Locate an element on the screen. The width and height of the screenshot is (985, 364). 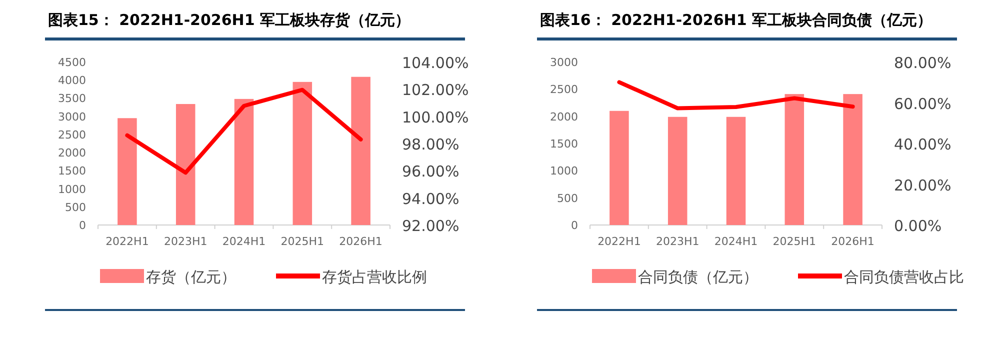
y2-tick-label: 100.00% is located at coordinates (435, 117).